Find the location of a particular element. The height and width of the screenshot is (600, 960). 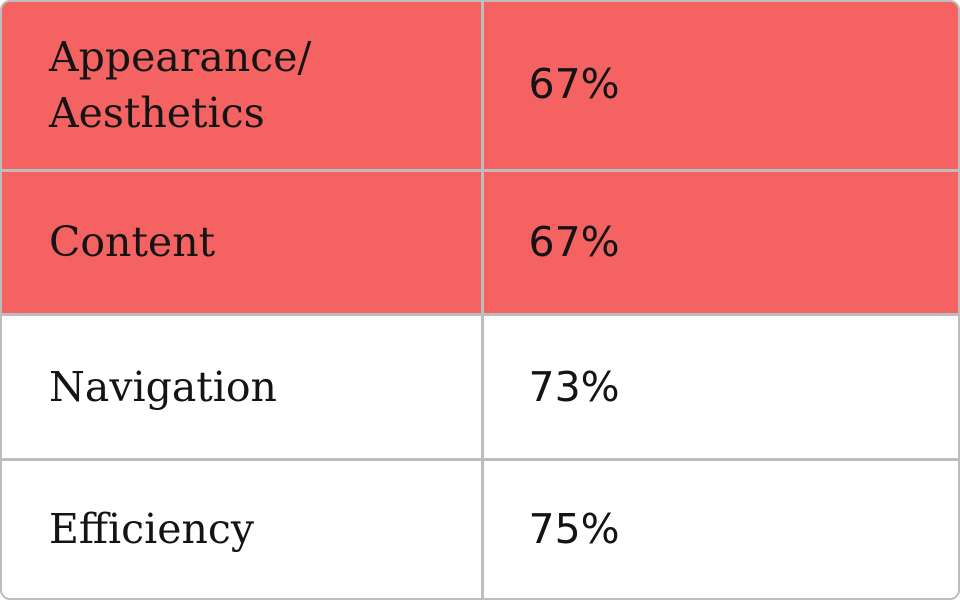

metric-value: 73% is located at coordinates (574, 386).